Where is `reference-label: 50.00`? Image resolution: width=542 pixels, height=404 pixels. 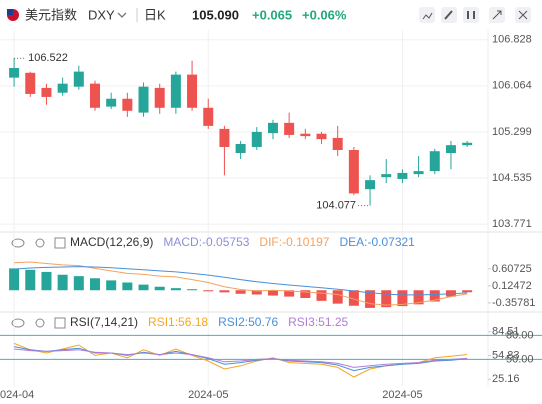
reference-label: 50.00 is located at coordinates (520, 359).